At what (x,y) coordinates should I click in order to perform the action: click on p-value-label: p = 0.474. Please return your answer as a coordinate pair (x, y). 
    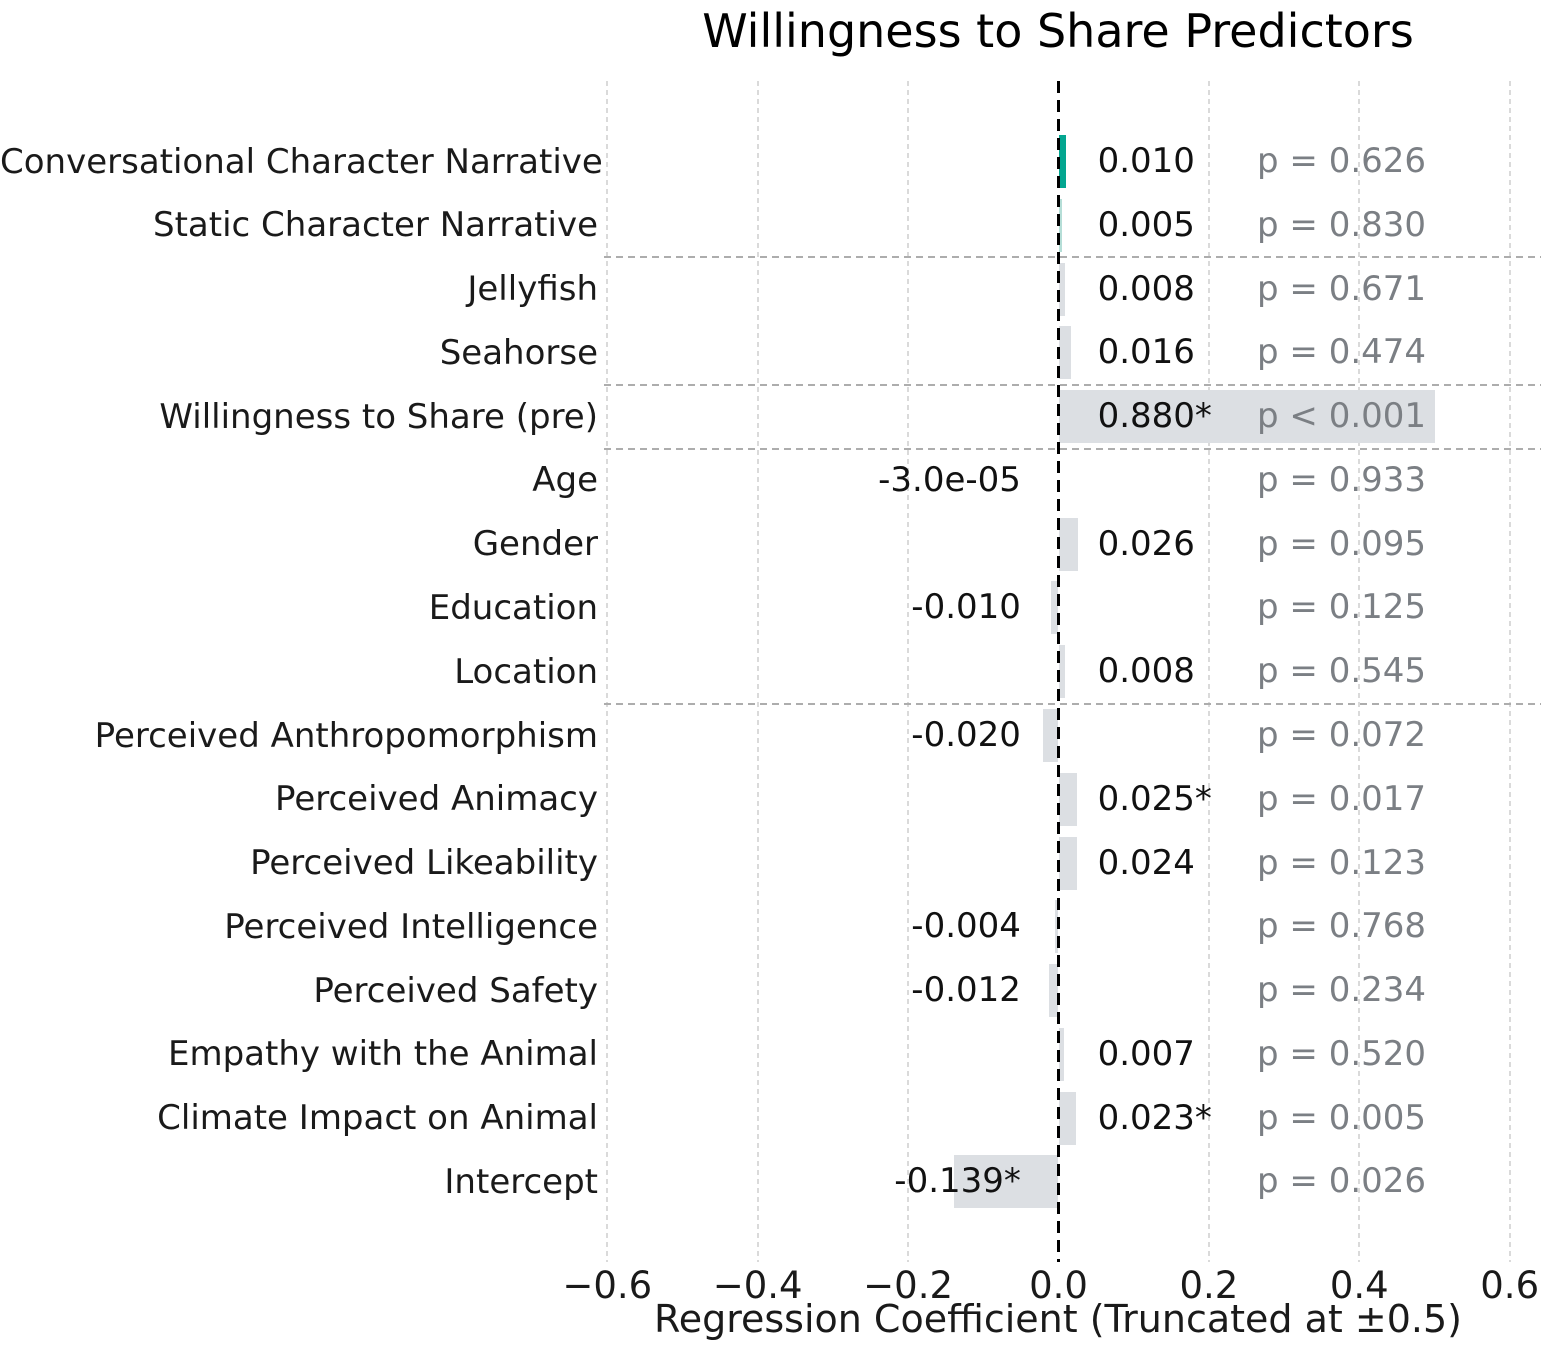
    Looking at the image, I should click on (1342, 352).